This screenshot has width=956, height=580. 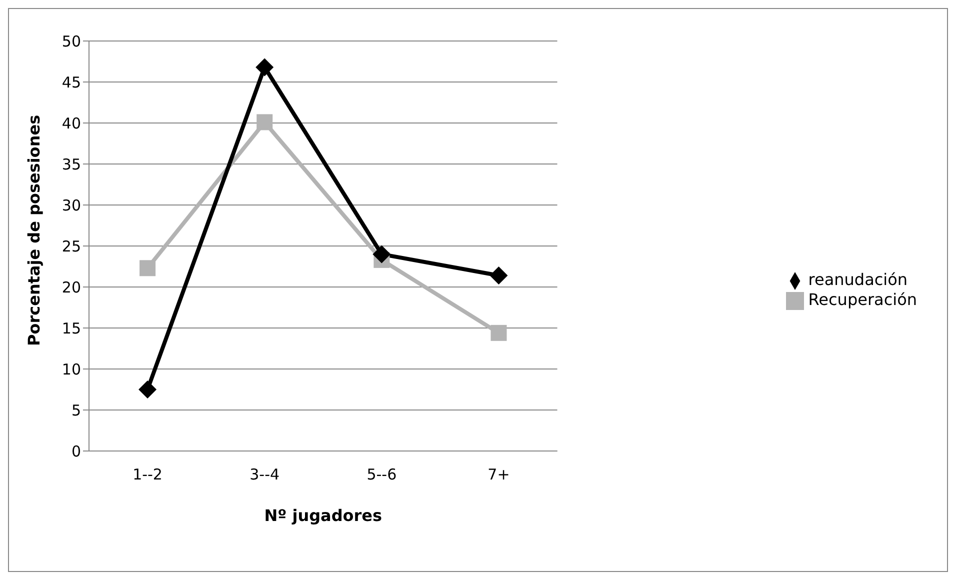 I want to click on y-tick-label: 15, so click(x=71, y=328).